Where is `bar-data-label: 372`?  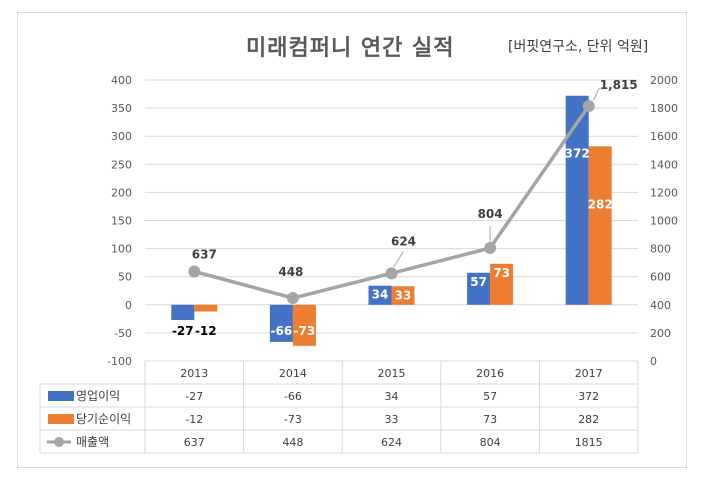 bar-data-label: 372 is located at coordinates (577, 154).